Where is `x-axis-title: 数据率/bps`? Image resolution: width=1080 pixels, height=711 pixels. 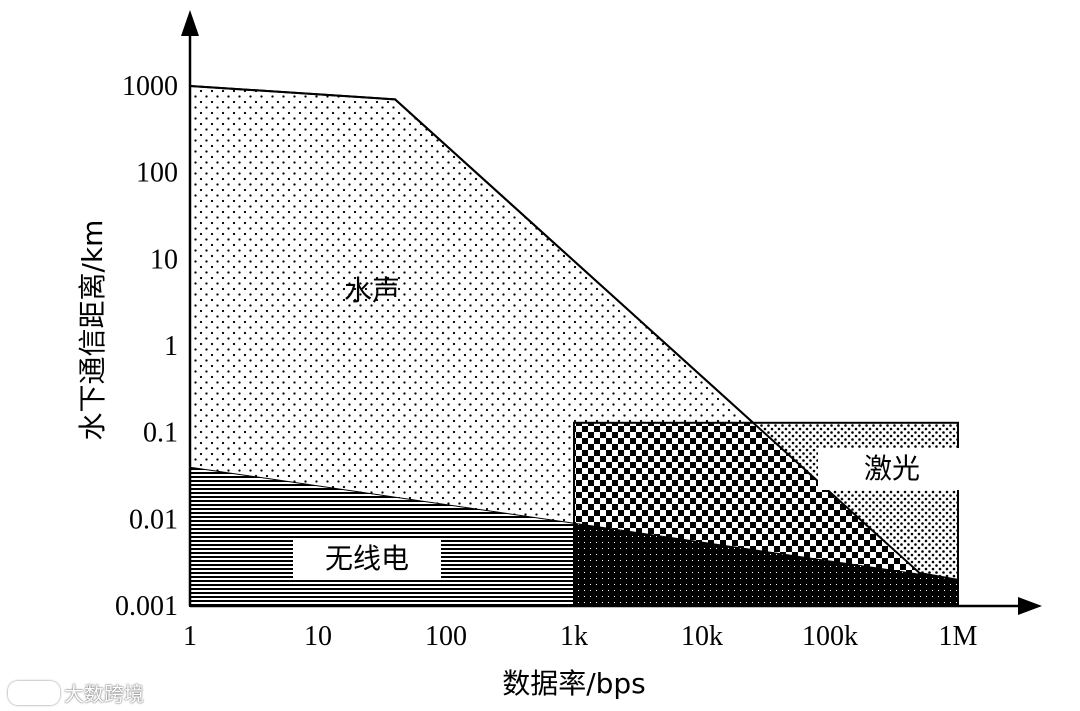
x-axis-title: 数据率/bps is located at coordinates (574, 683).